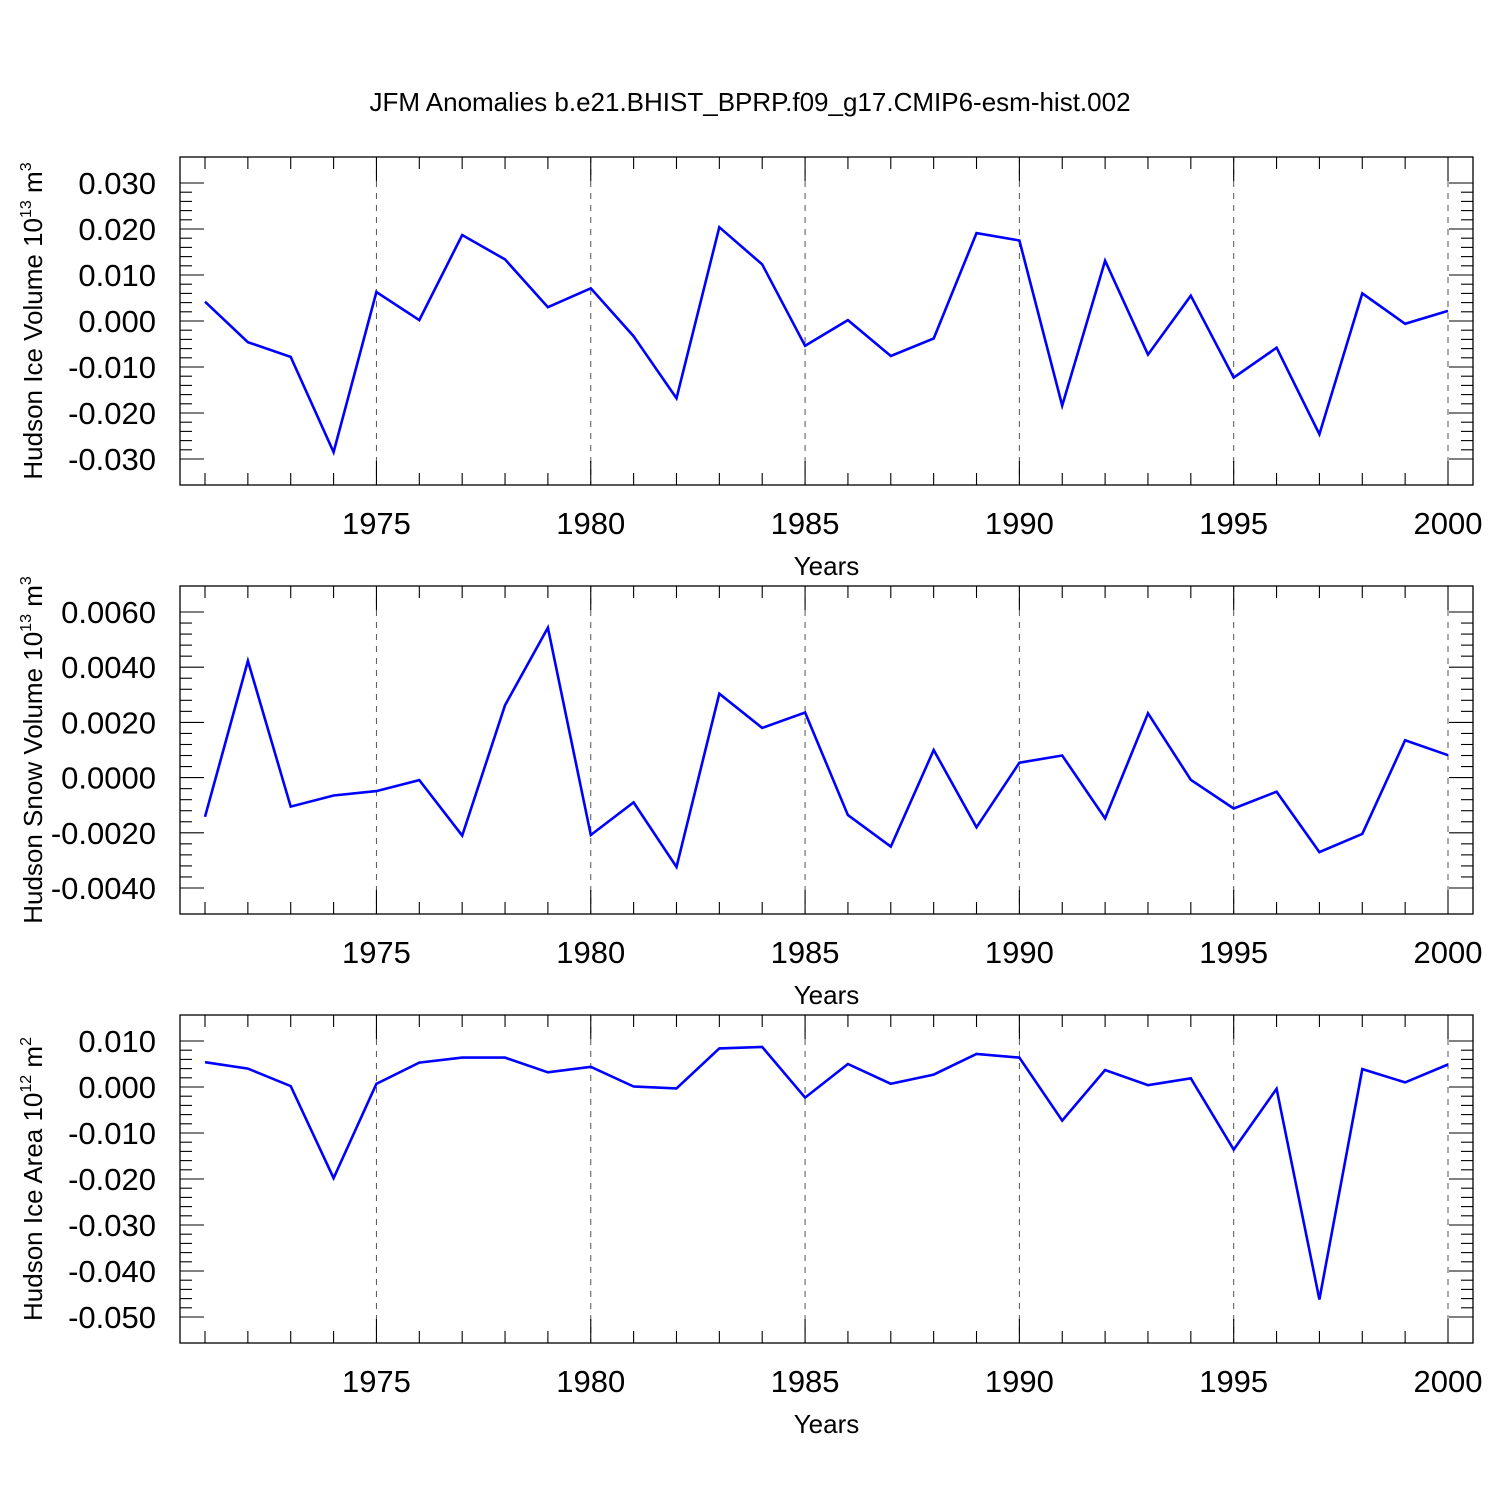 The height and width of the screenshot is (1500, 1500). What do you see at coordinates (112, 1225) in the screenshot?
I see `y-tick-label: -0.030` at bounding box center [112, 1225].